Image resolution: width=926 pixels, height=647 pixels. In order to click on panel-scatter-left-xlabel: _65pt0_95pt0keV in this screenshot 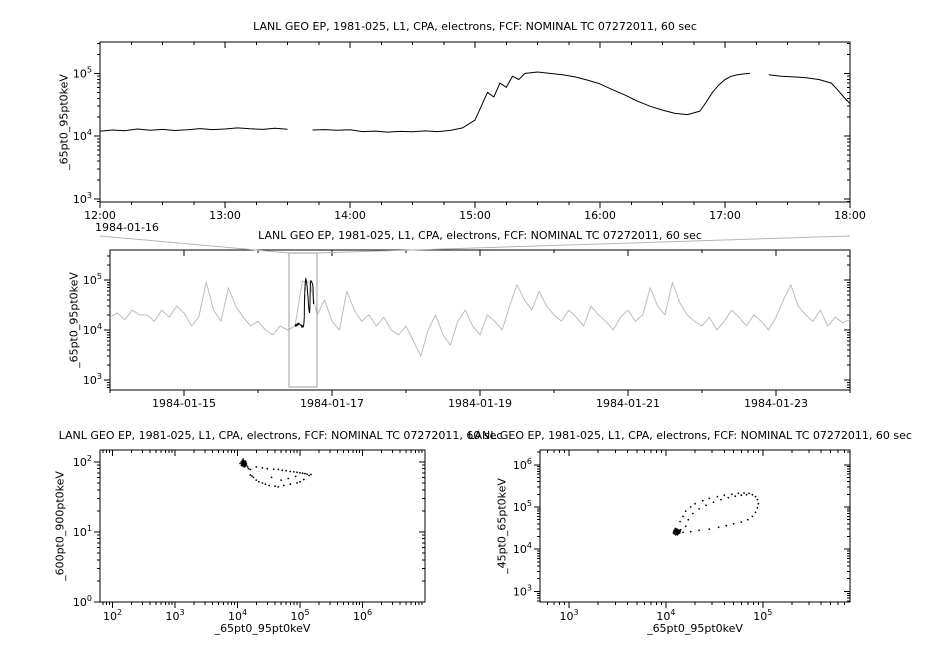, I will do `click(262, 628)`.